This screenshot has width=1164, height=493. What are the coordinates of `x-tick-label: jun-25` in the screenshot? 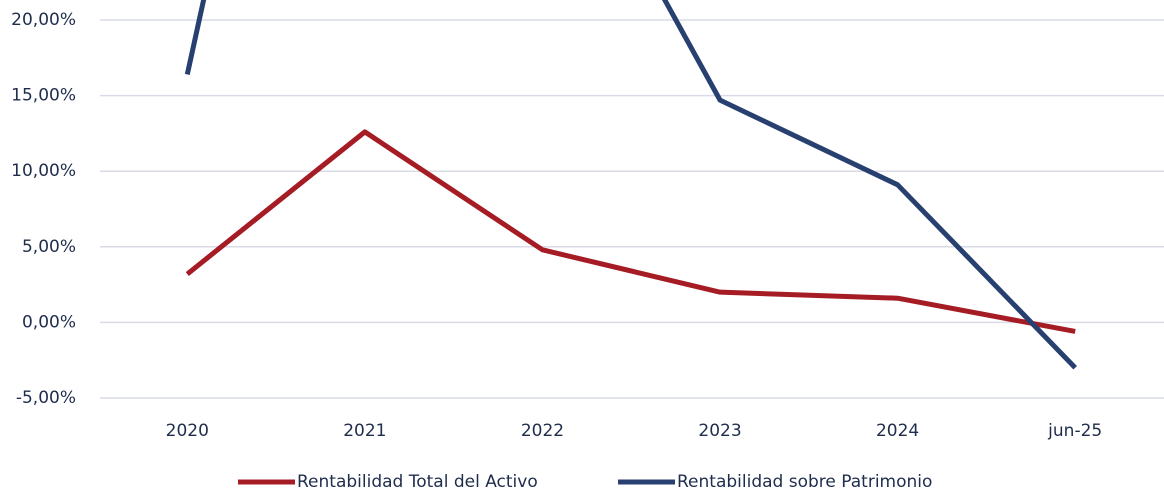 It's located at (1074, 431).